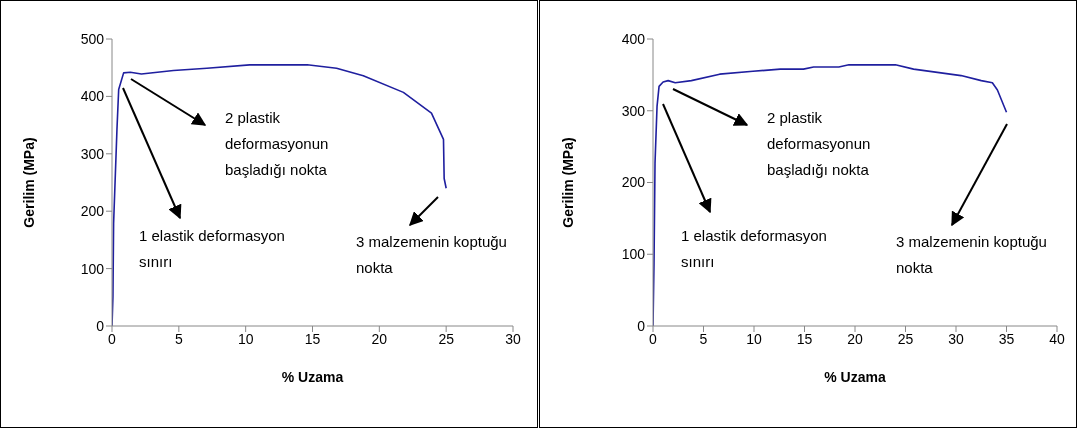 The height and width of the screenshot is (428, 1078). I want to click on x-tick-label: 40, so click(1057, 338).